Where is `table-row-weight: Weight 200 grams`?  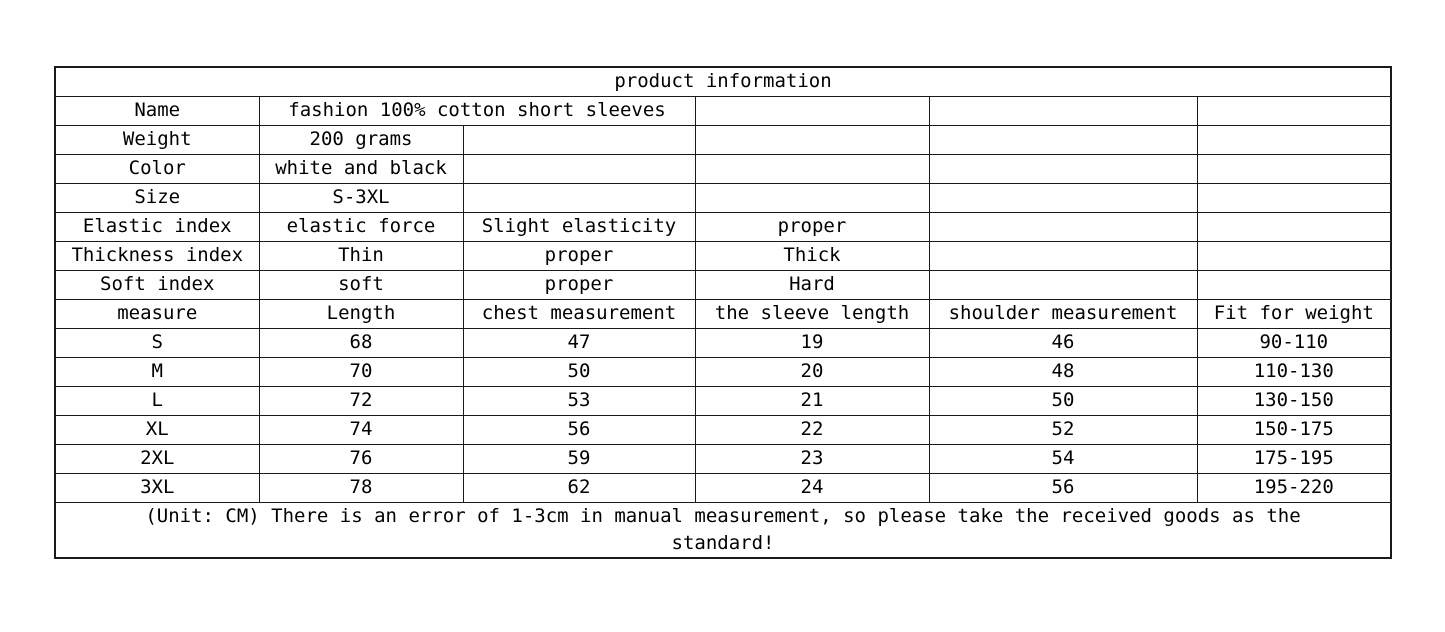
table-row-weight: Weight 200 grams is located at coordinates (723, 139).